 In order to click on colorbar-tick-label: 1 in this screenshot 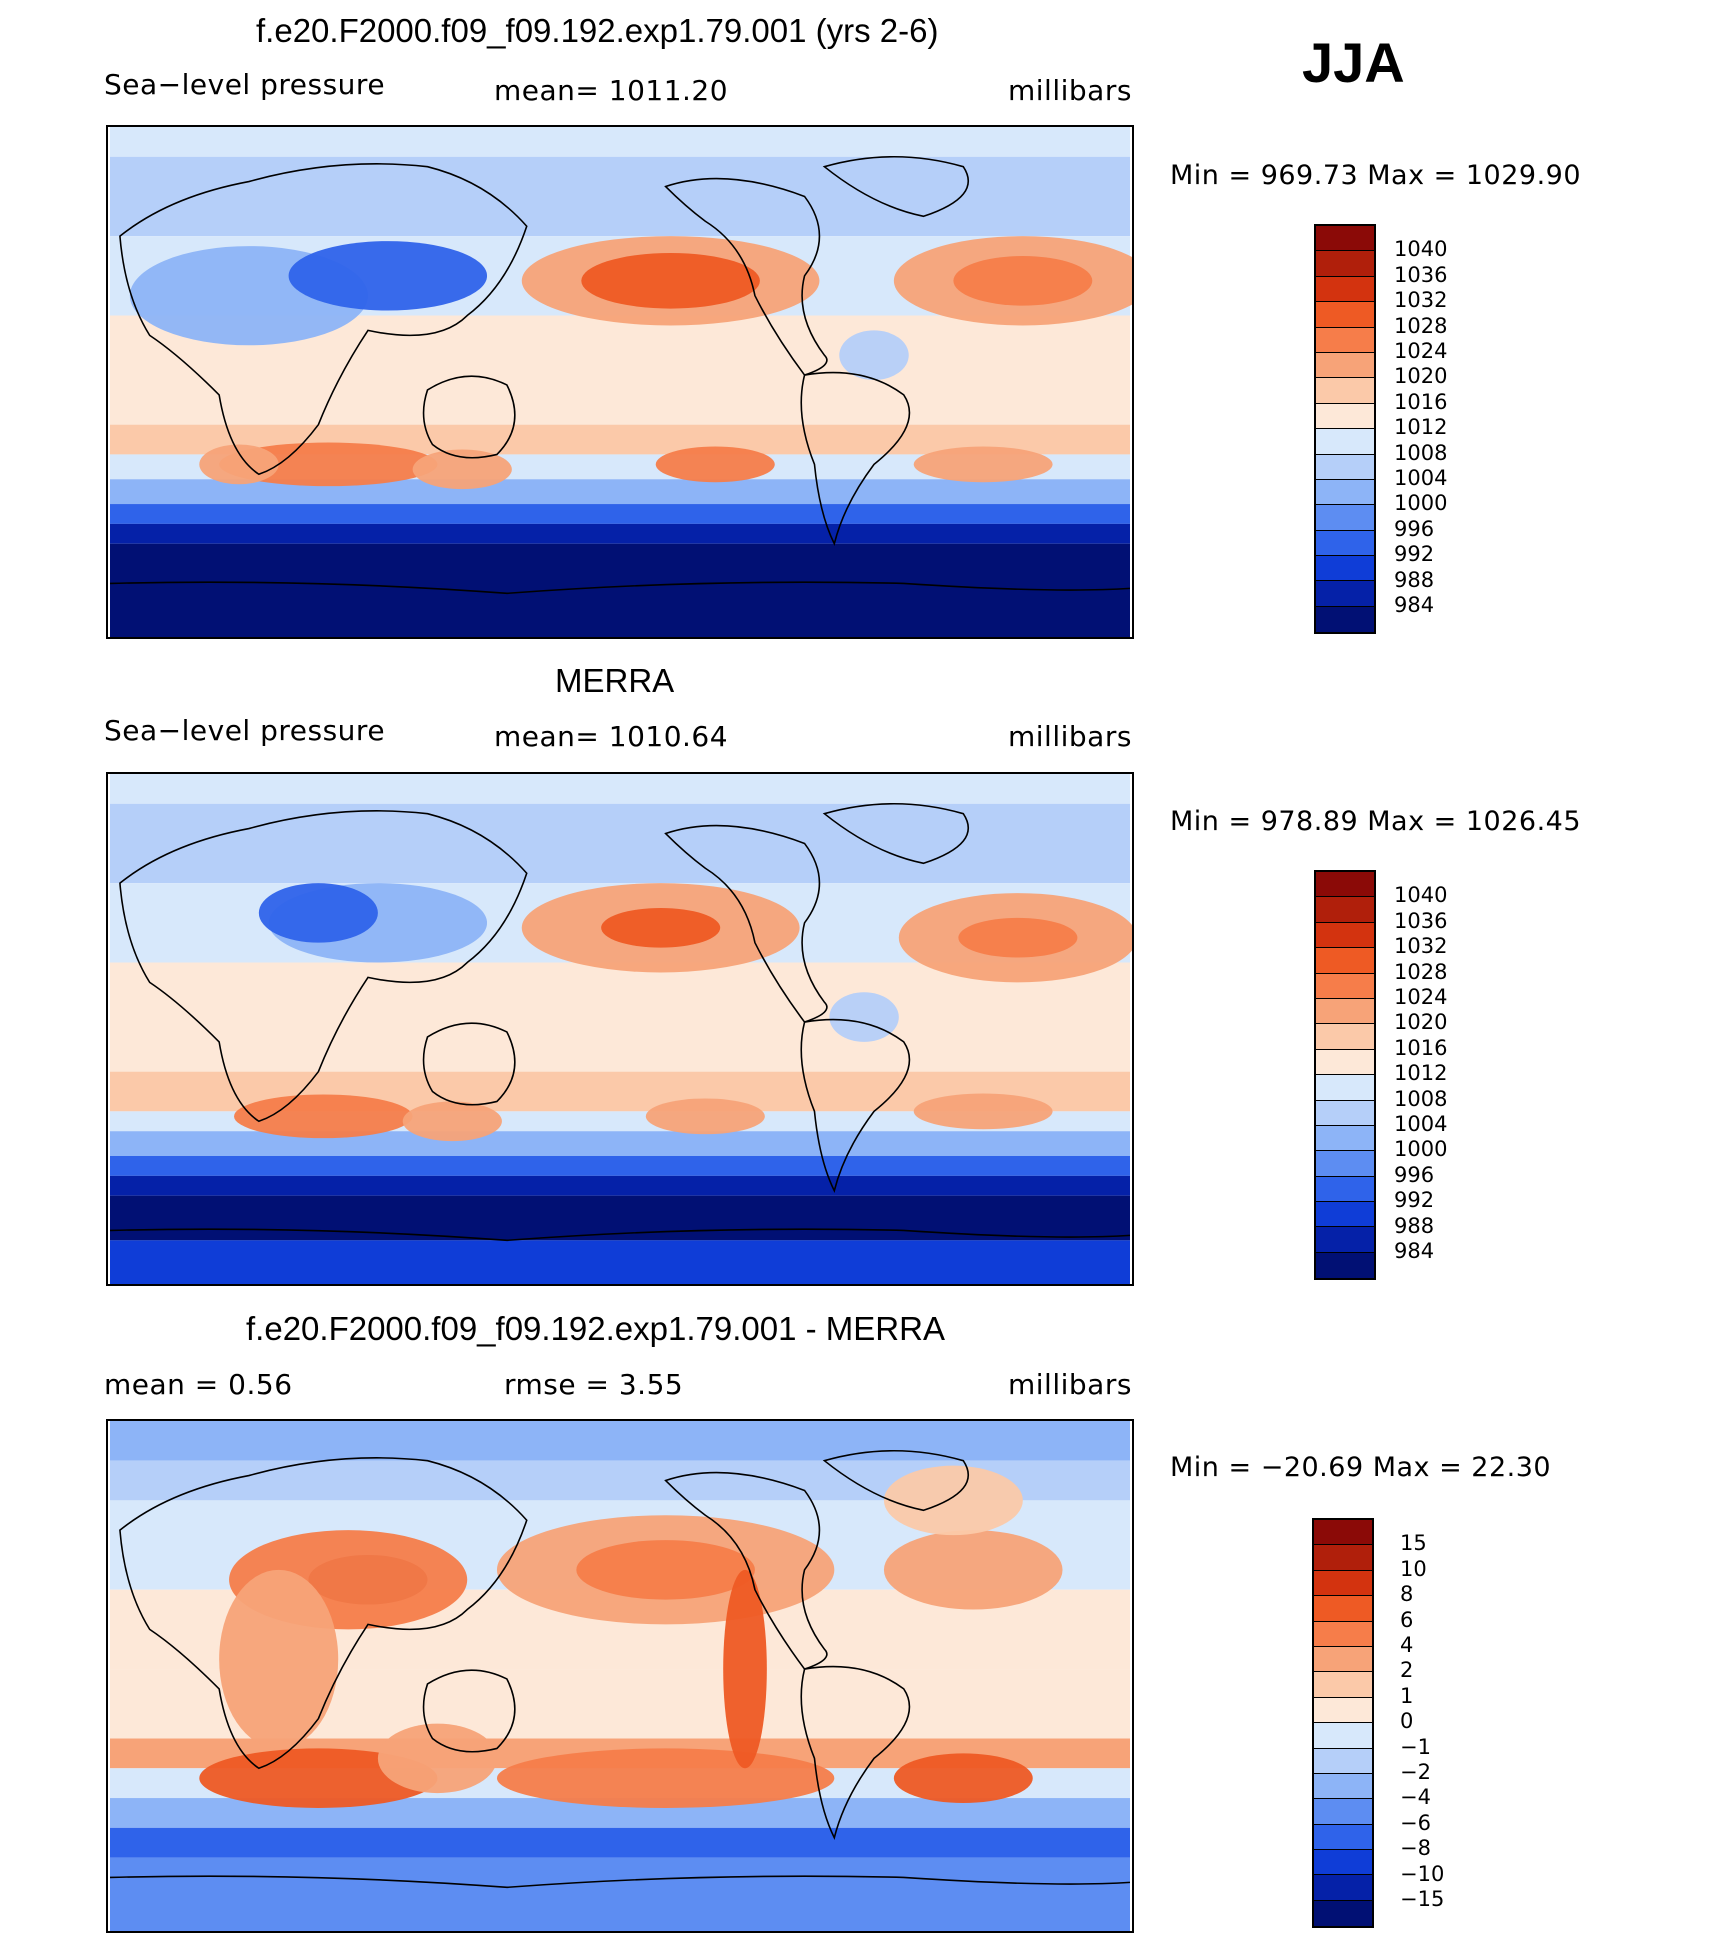, I will do `click(1407, 1695)`.